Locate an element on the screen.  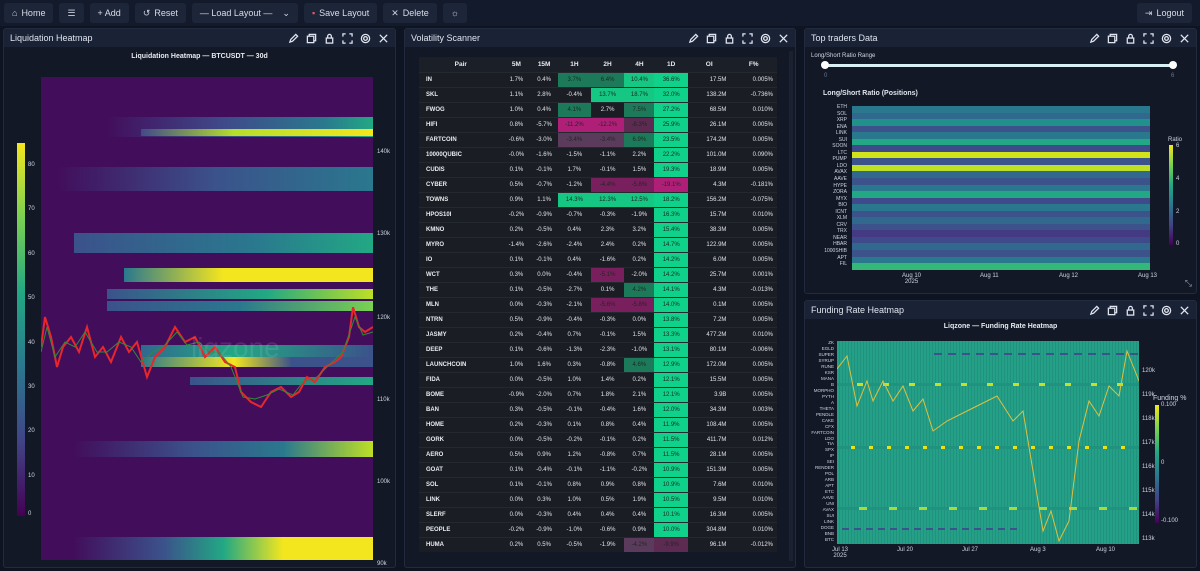
column-header-4h: 4H is located at coordinates (639, 64).